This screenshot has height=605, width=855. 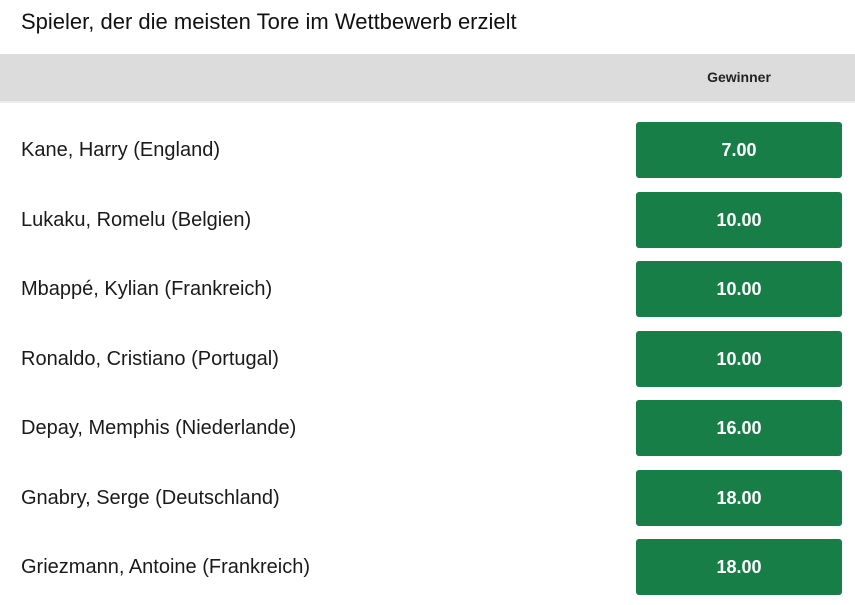 What do you see at coordinates (427, 498) in the screenshot?
I see `selection-row: Gnabry, Serge (Deutschland) 18.00` at bounding box center [427, 498].